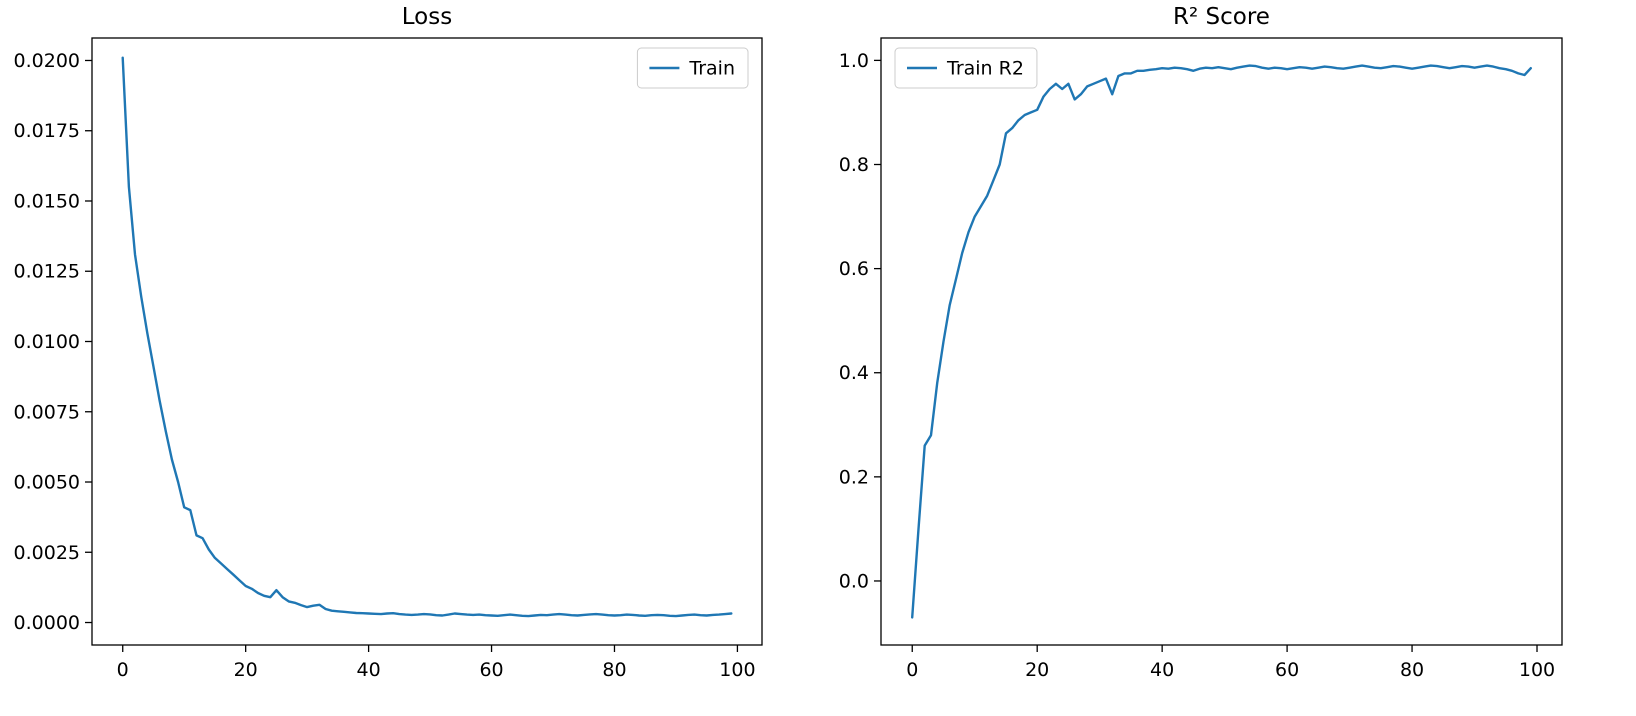 This screenshot has height=716, width=1636. Describe the element at coordinates (854, 269) in the screenshot. I see `y-tick-label: 0.6` at that location.